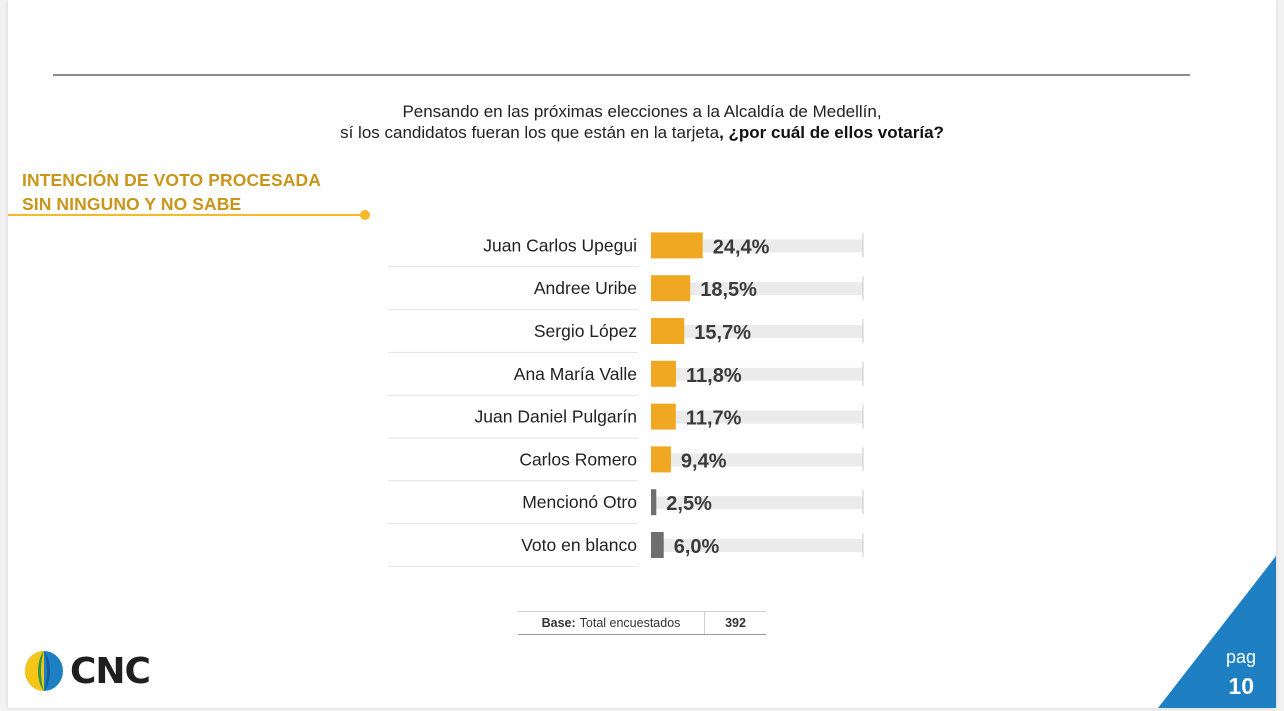  I want to click on category-label: Carlos Romero, so click(578, 459).